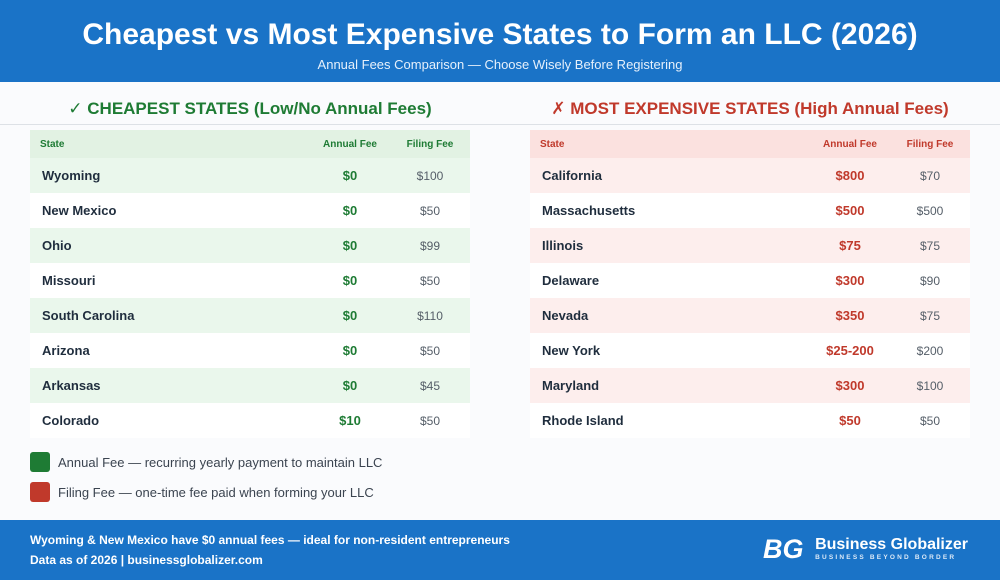 This screenshot has height=580, width=1000. I want to click on annual-fee-cell: $500, so click(850, 210).